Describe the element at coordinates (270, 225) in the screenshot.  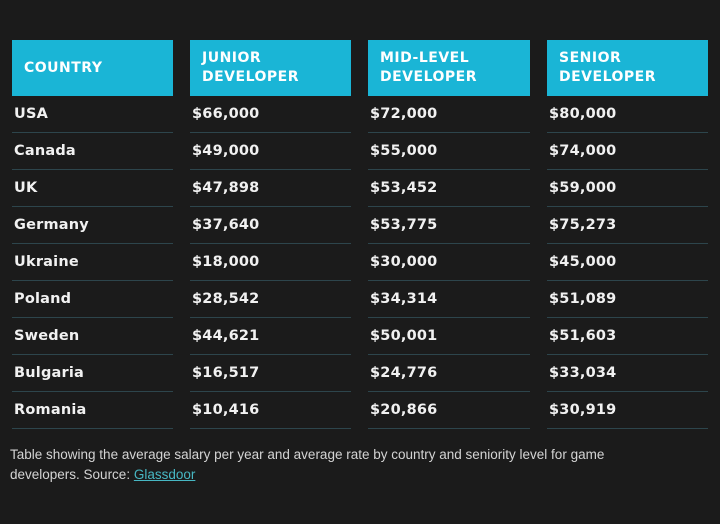
I see `junior-salary-cell: $37,640` at that location.